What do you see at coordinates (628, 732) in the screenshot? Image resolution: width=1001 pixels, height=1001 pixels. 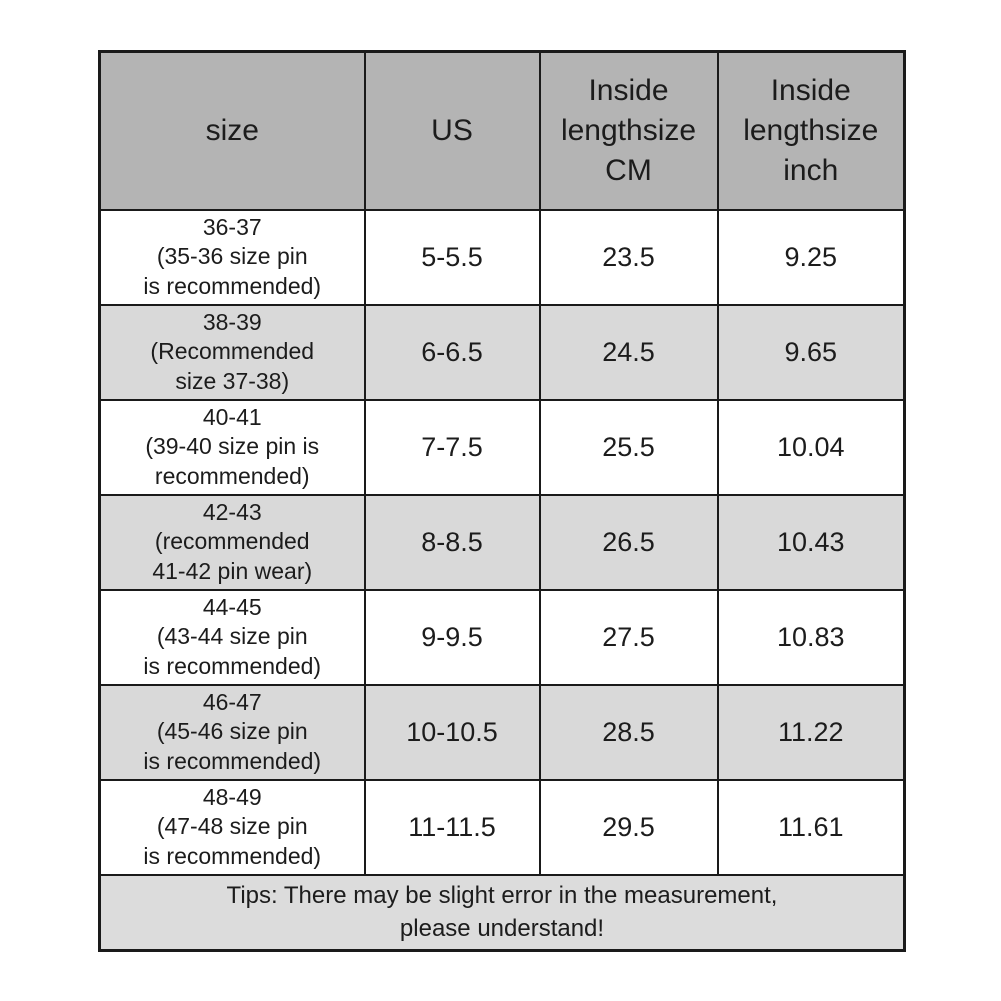 I see `cell-cm: 28.5` at bounding box center [628, 732].